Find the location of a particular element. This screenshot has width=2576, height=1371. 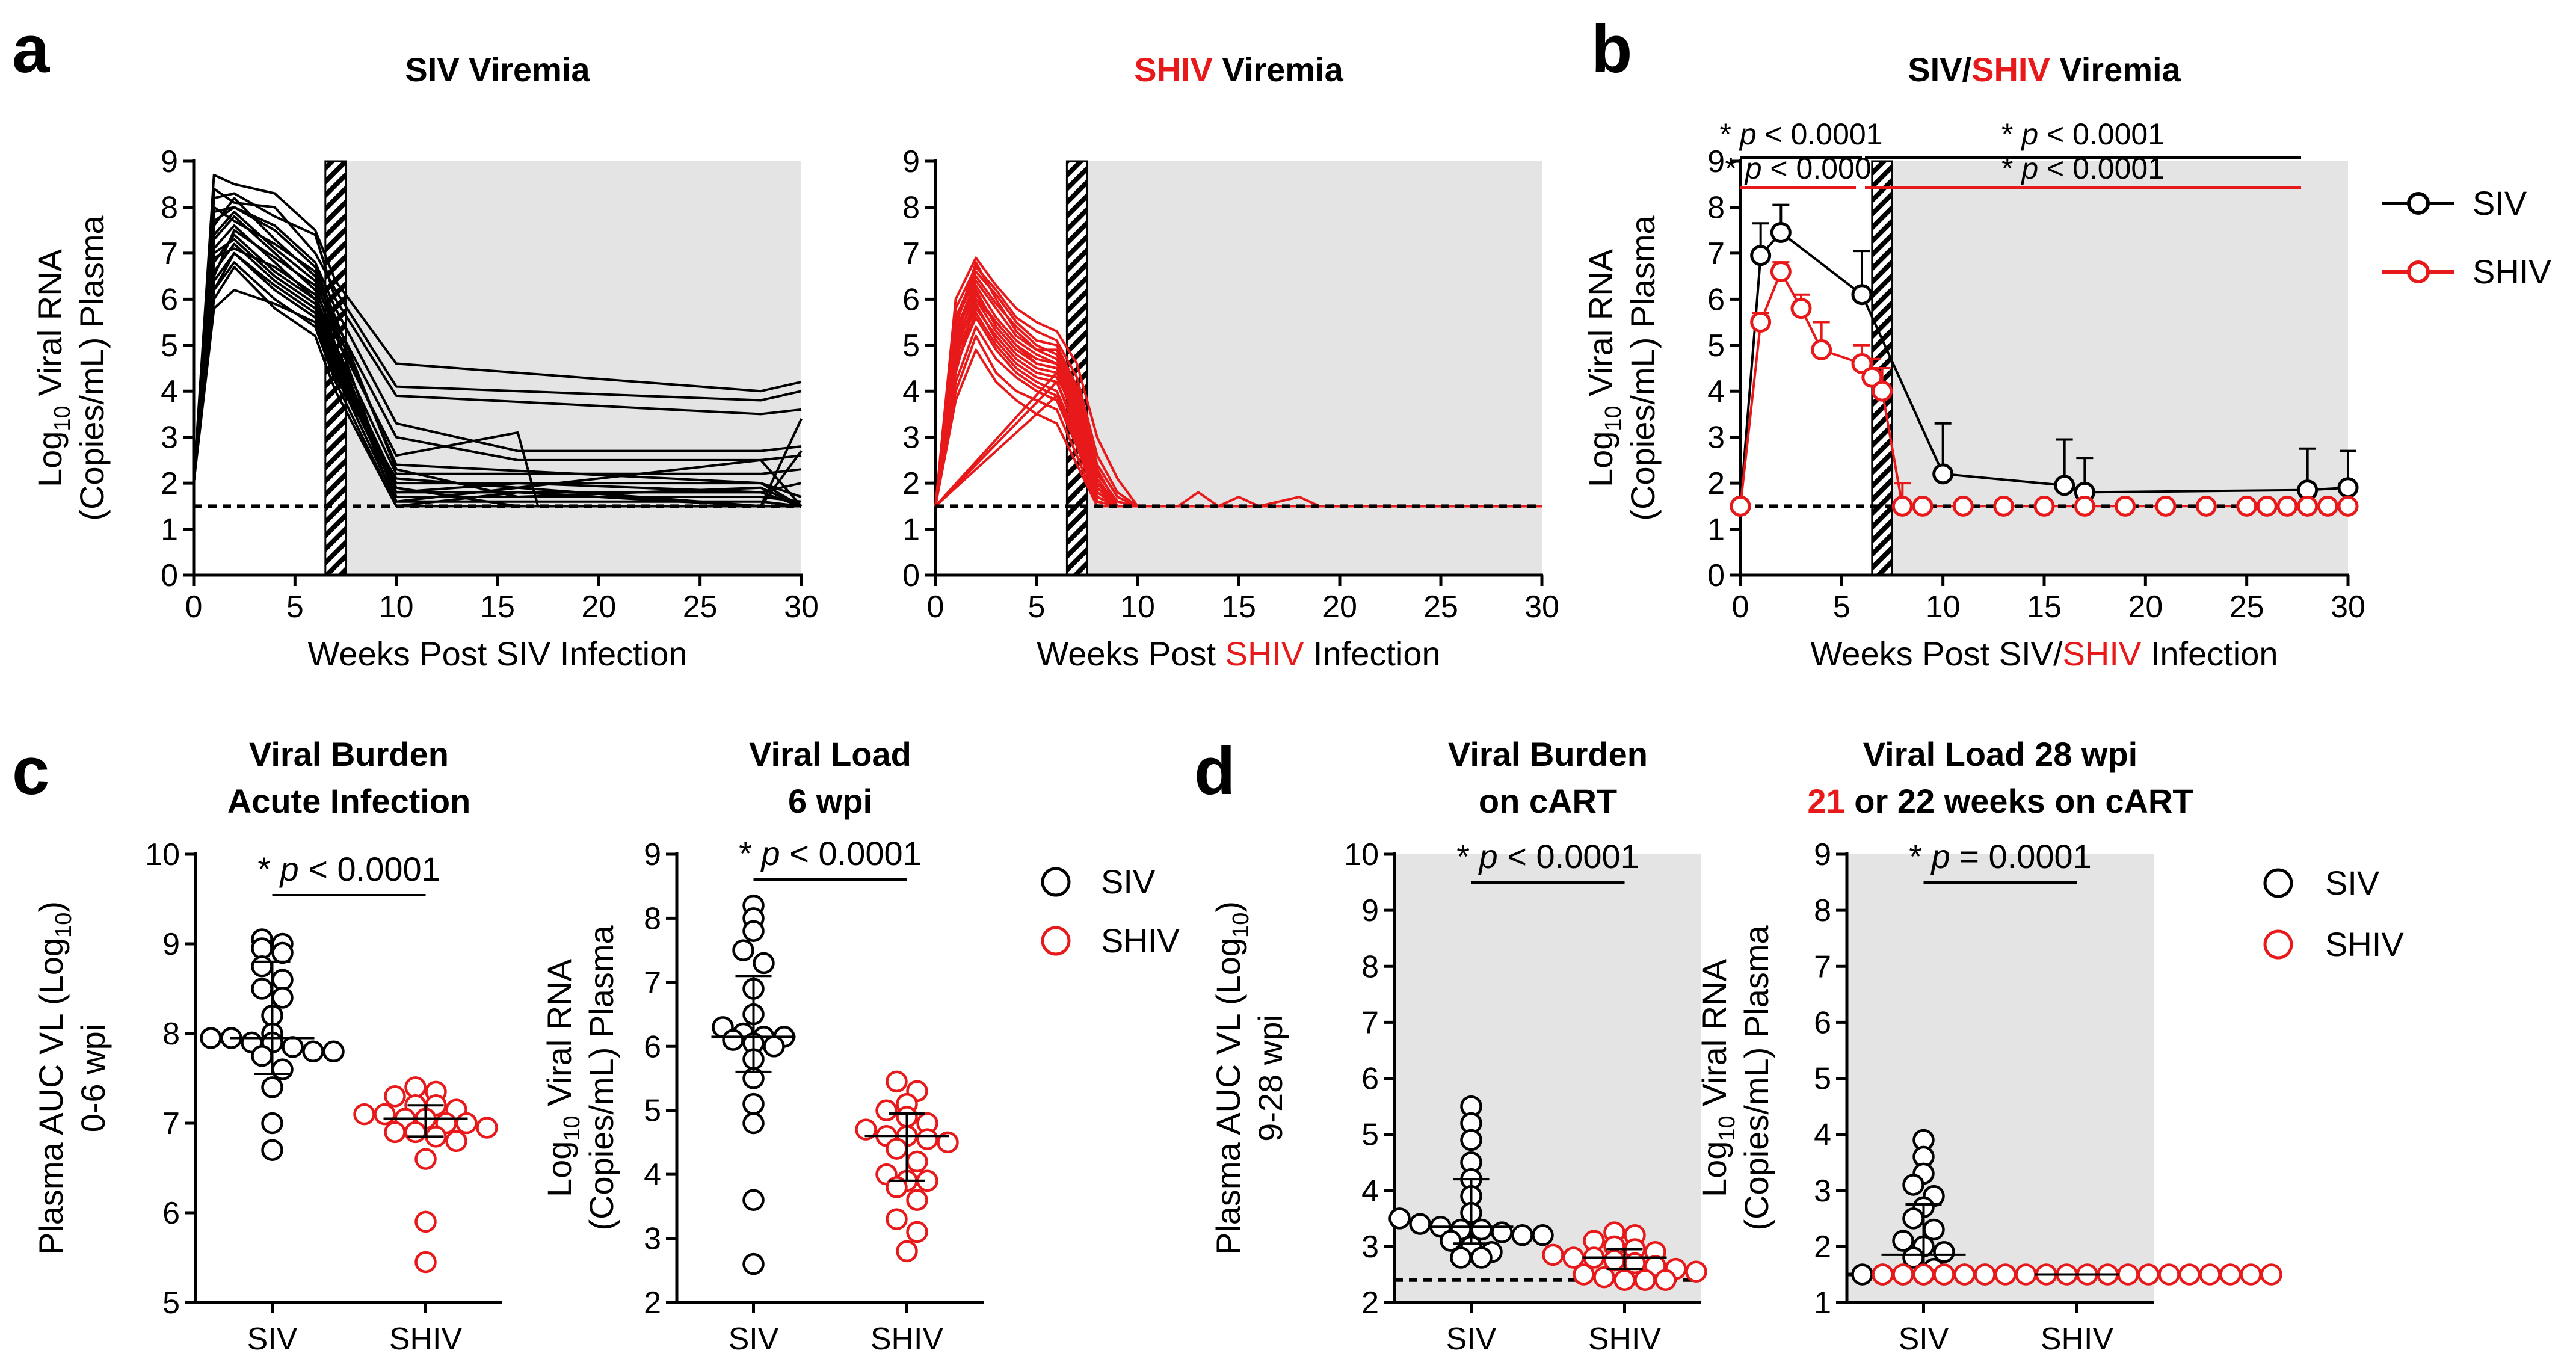

legend-d-shiv-label: SHIV is located at coordinates (2364, 944).